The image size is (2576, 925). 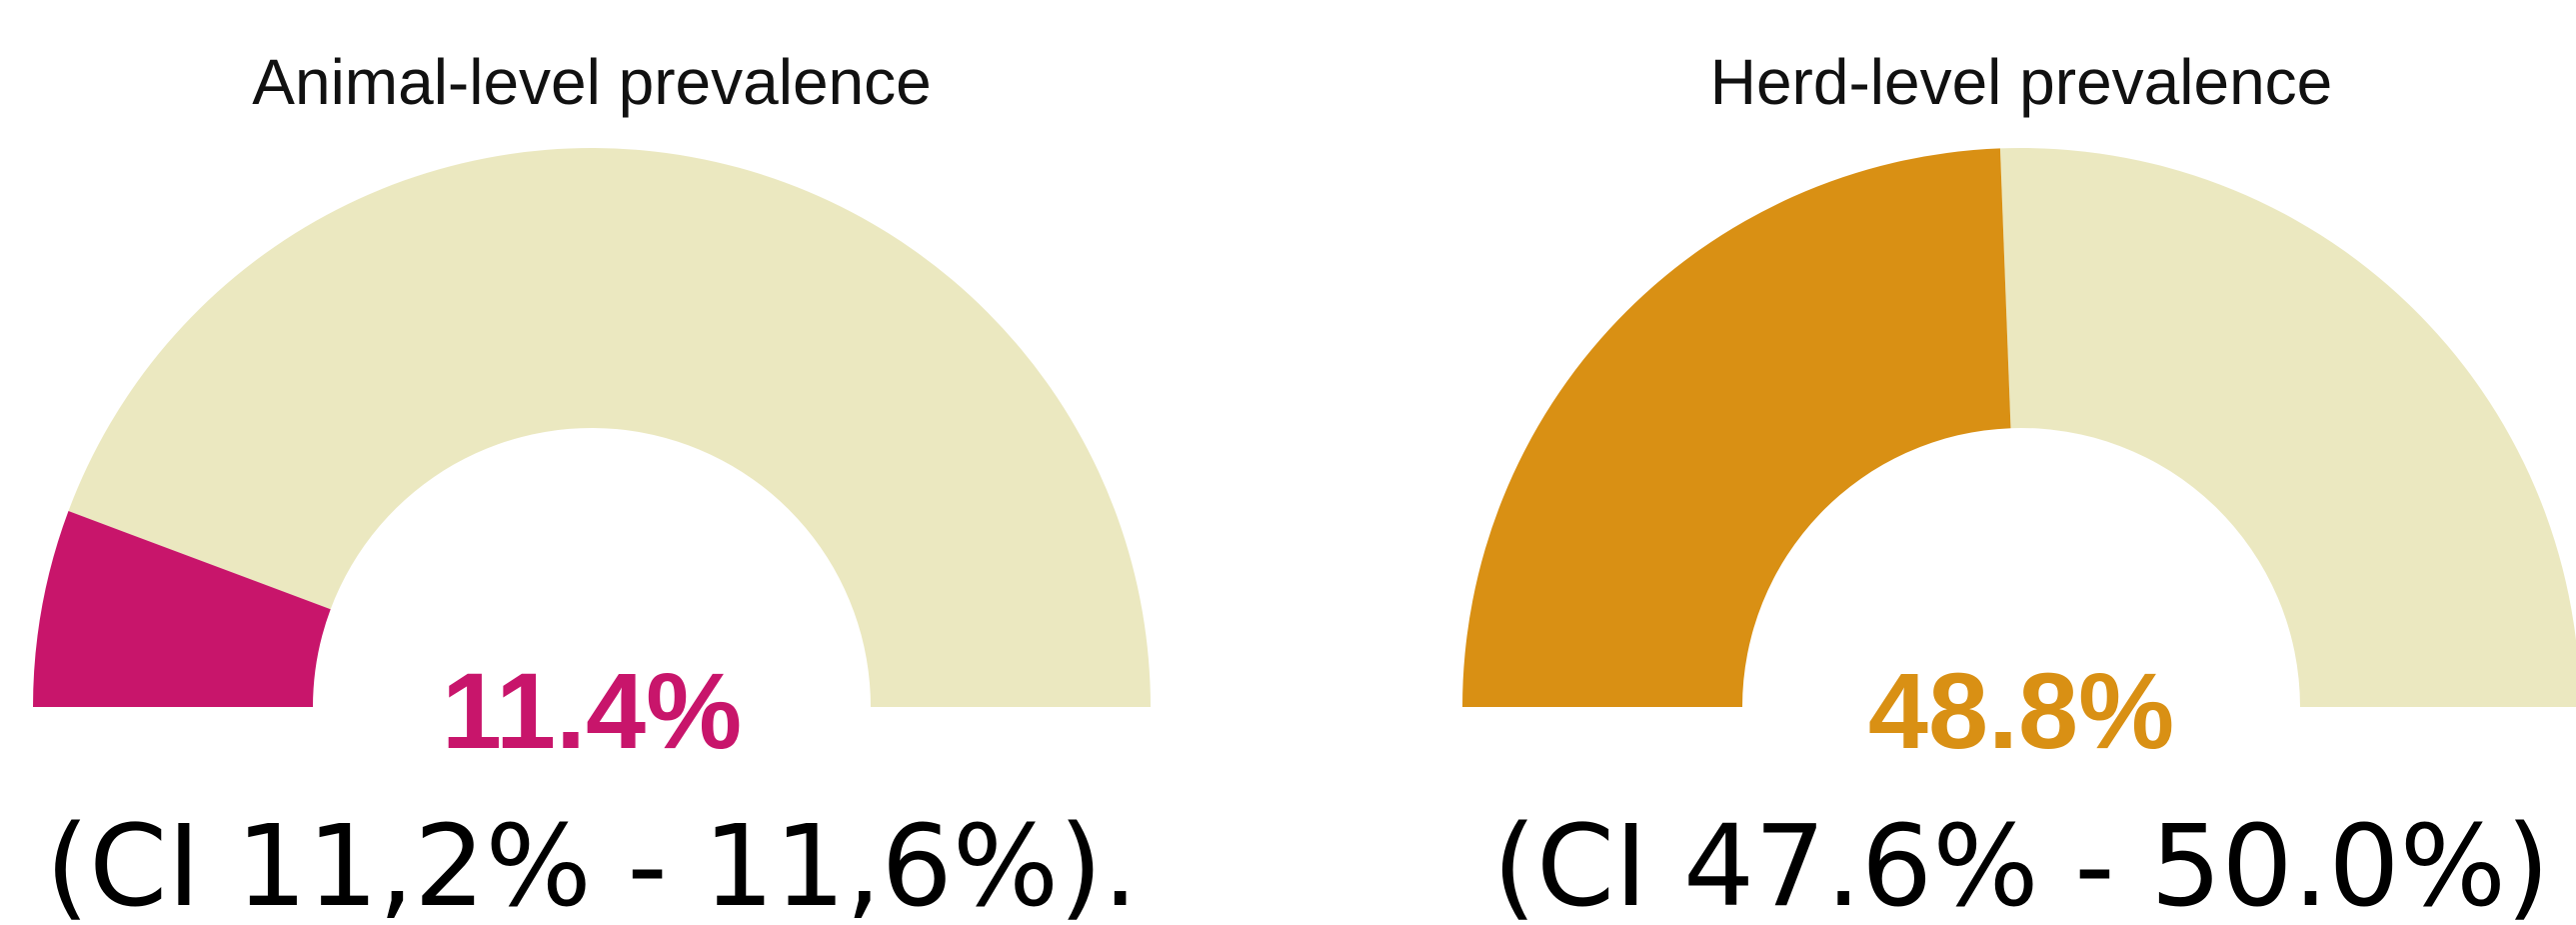 I want to click on gauge-track, so click(x=2287, y=427).